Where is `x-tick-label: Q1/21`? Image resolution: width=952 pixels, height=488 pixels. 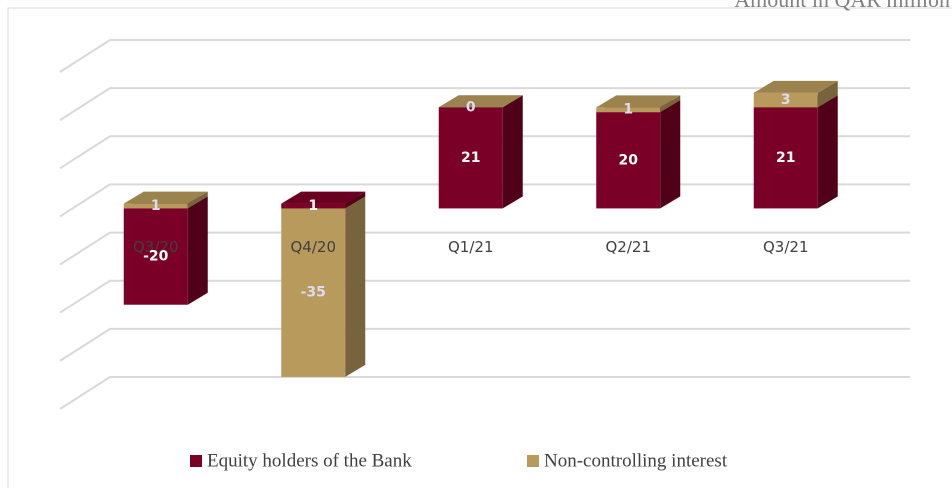
x-tick-label: Q1/21 is located at coordinates (471, 247).